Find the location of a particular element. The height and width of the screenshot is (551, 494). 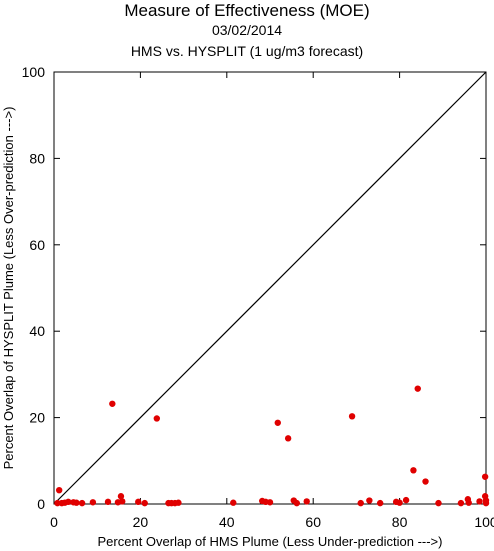

x-tick-label: 60 is located at coordinates (313, 522).